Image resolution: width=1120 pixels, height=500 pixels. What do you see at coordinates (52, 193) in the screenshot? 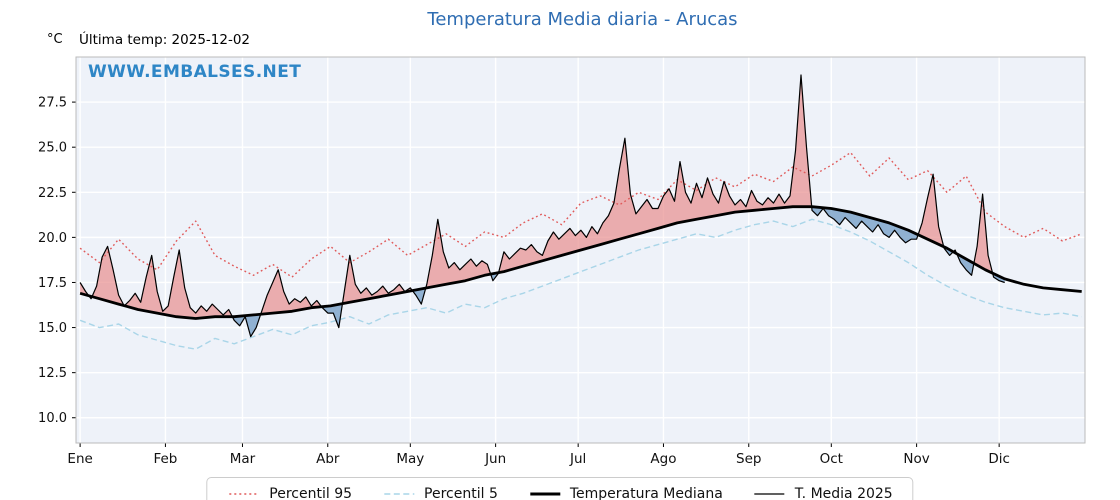
I see `y-tick-label: 22.5` at bounding box center [52, 193].